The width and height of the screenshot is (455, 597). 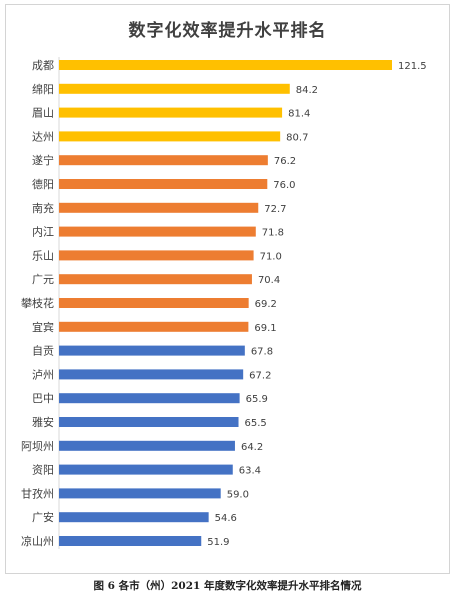 What do you see at coordinates (43, 470) in the screenshot?
I see `category-label: 资阳` at bounding box center [43, 470].